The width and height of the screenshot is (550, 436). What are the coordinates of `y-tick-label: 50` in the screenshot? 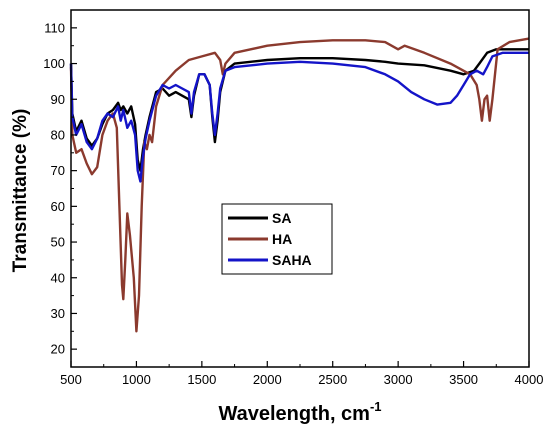 It's located at (58, 242).